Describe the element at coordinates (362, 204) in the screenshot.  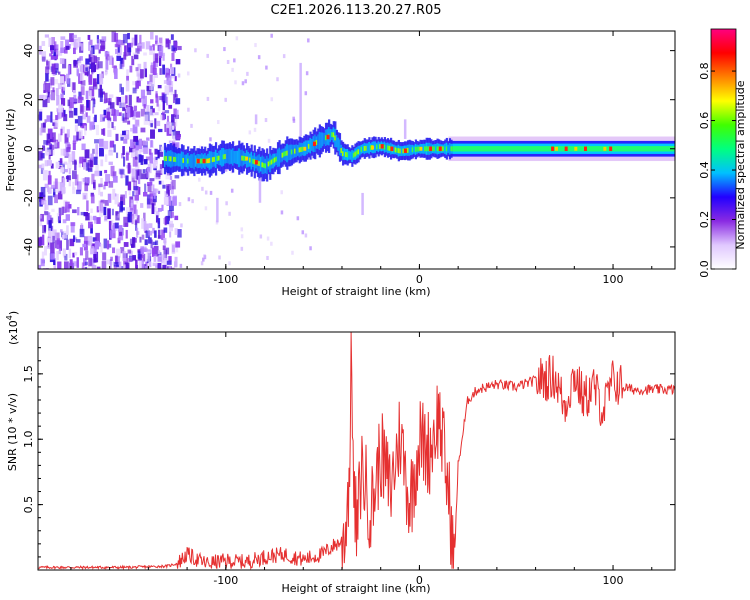
I see `spectrogram-spur` at that location.